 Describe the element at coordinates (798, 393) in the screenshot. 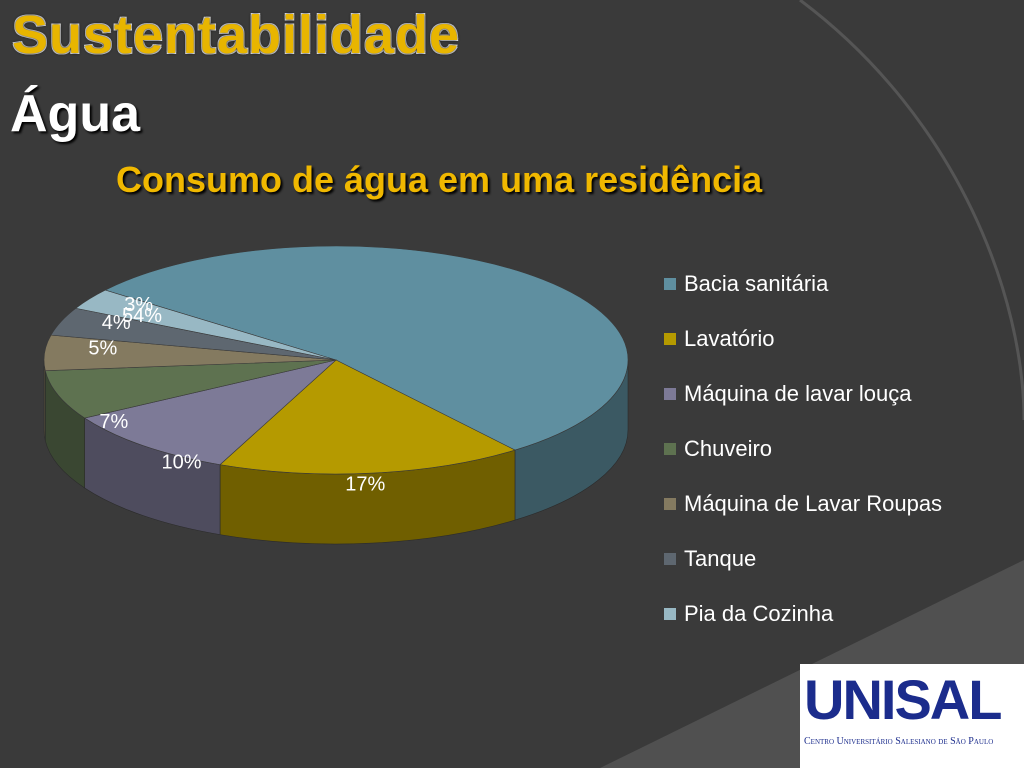

I see `legend-label: Máquina de lavar louça` at that location.